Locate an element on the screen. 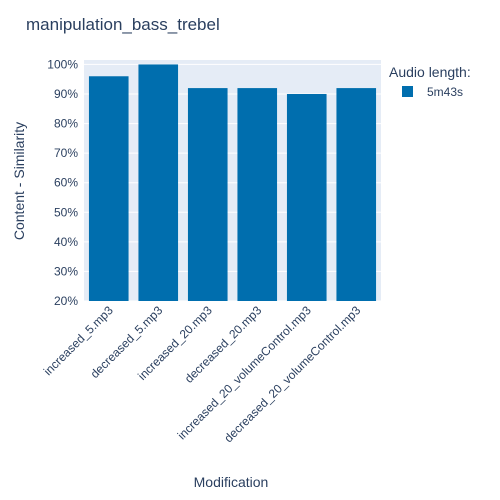 The width and height of the screenshot is (500, 500). chart-title: manipulation_bass_trebel is located at coordinates (123, 24).